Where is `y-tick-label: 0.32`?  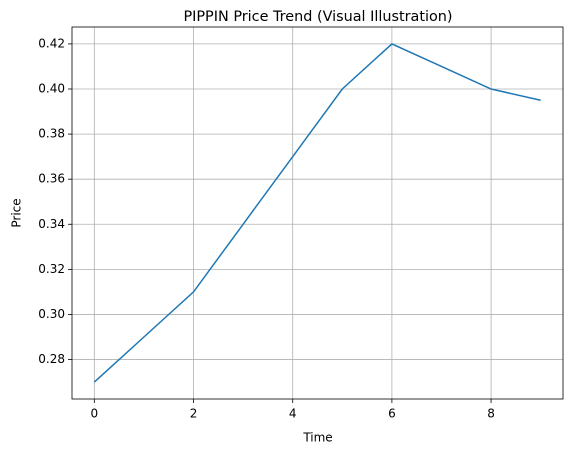 y-tick-label: 0.32 is located at coordinates (51, 269).